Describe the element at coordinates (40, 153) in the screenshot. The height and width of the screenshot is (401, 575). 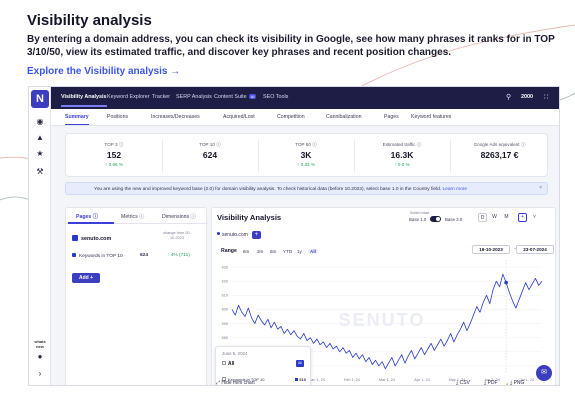
I see `star-icon: ★` at that location.